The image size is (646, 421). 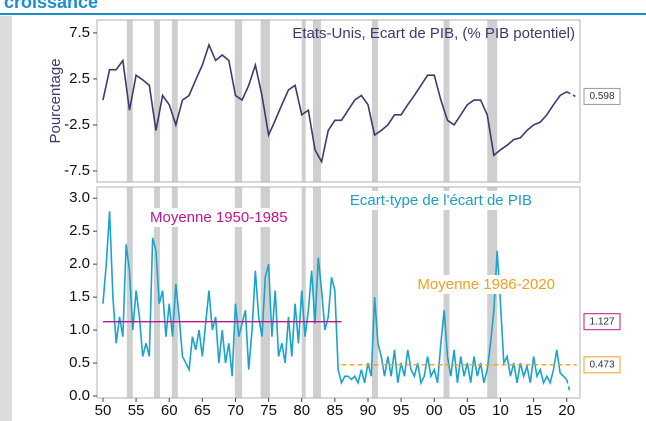 I want to click on y-tick-label: 1.0, so click(x=79, y=329).